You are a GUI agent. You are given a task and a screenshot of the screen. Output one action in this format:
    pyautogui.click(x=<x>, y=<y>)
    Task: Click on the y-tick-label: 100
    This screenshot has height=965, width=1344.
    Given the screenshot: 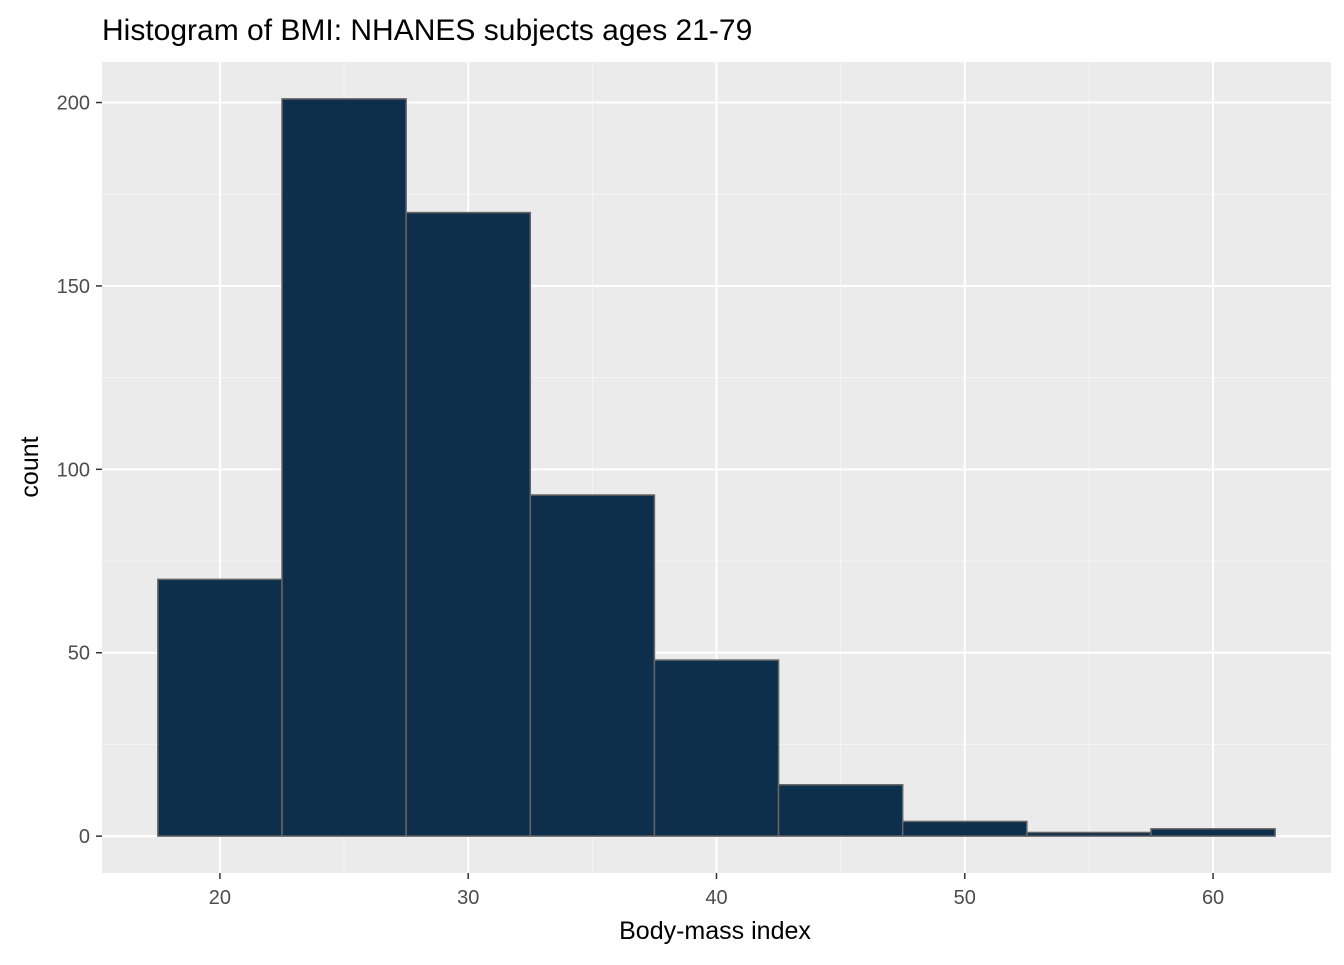 What is the action you would take?
    pyautogui.click(x=73, y=470)
    